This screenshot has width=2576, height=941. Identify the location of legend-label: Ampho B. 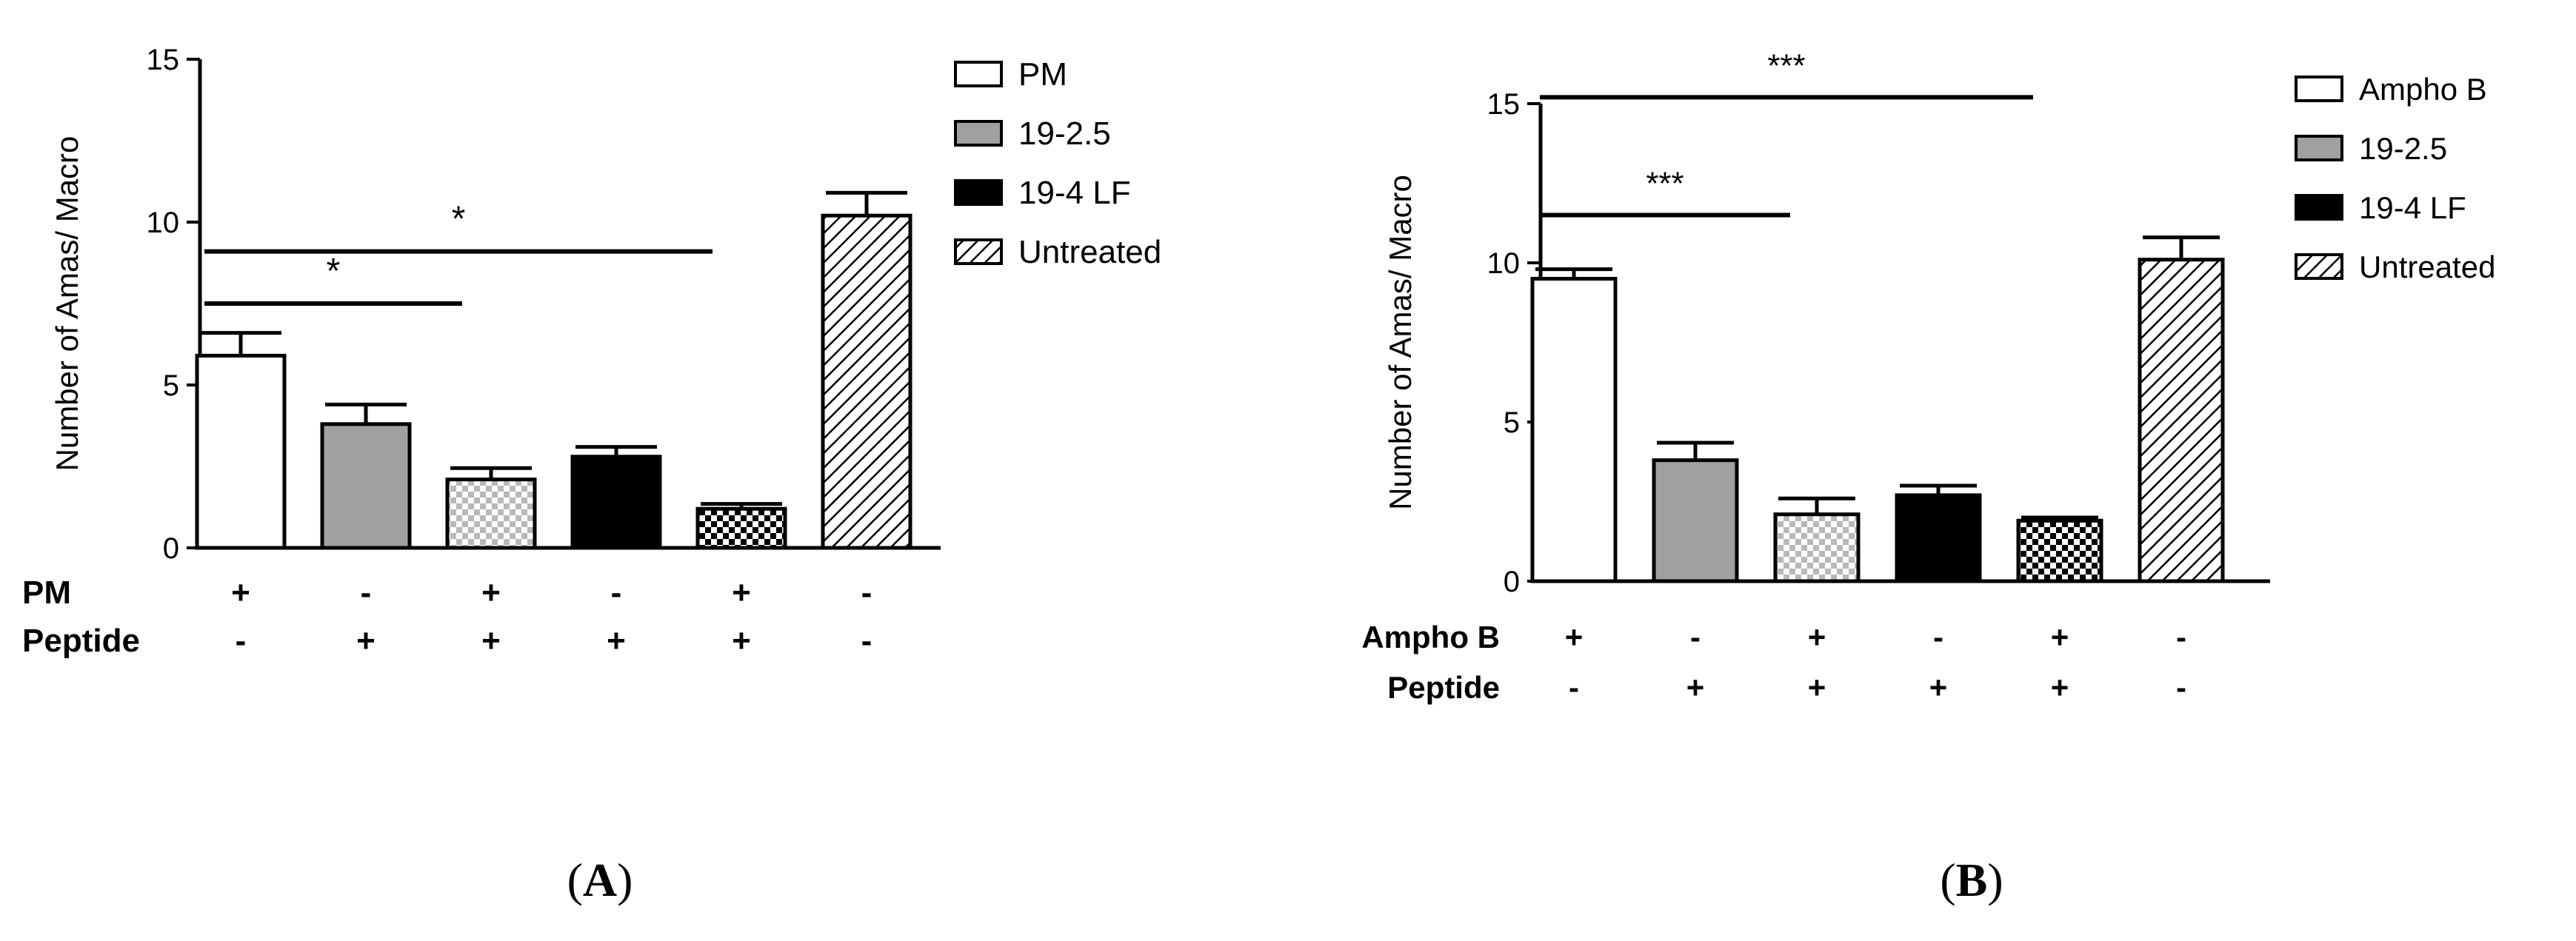
(2423, 89).